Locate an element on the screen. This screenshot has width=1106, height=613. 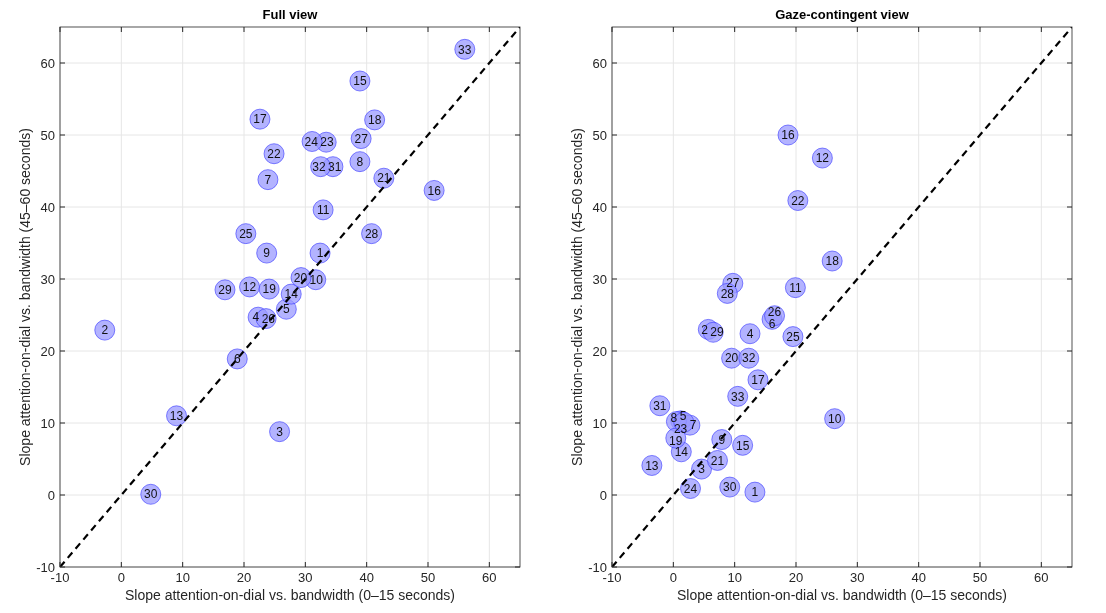
annotation: 9 is located at coordinates (267, 253).